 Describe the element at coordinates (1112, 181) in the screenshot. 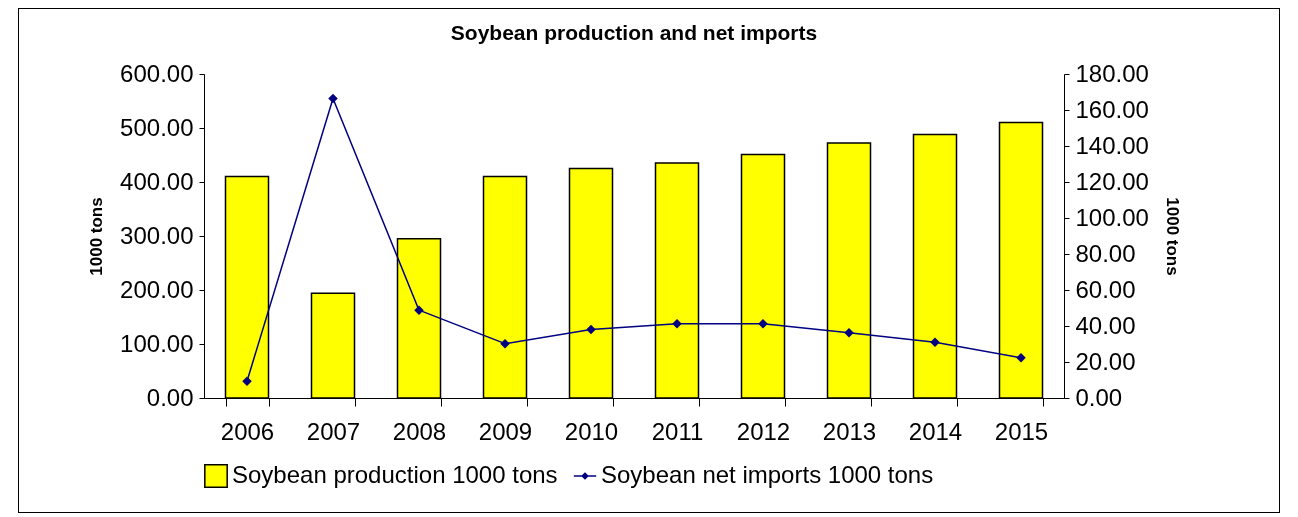

I see `y2-tick-label: 120.00` at that location.